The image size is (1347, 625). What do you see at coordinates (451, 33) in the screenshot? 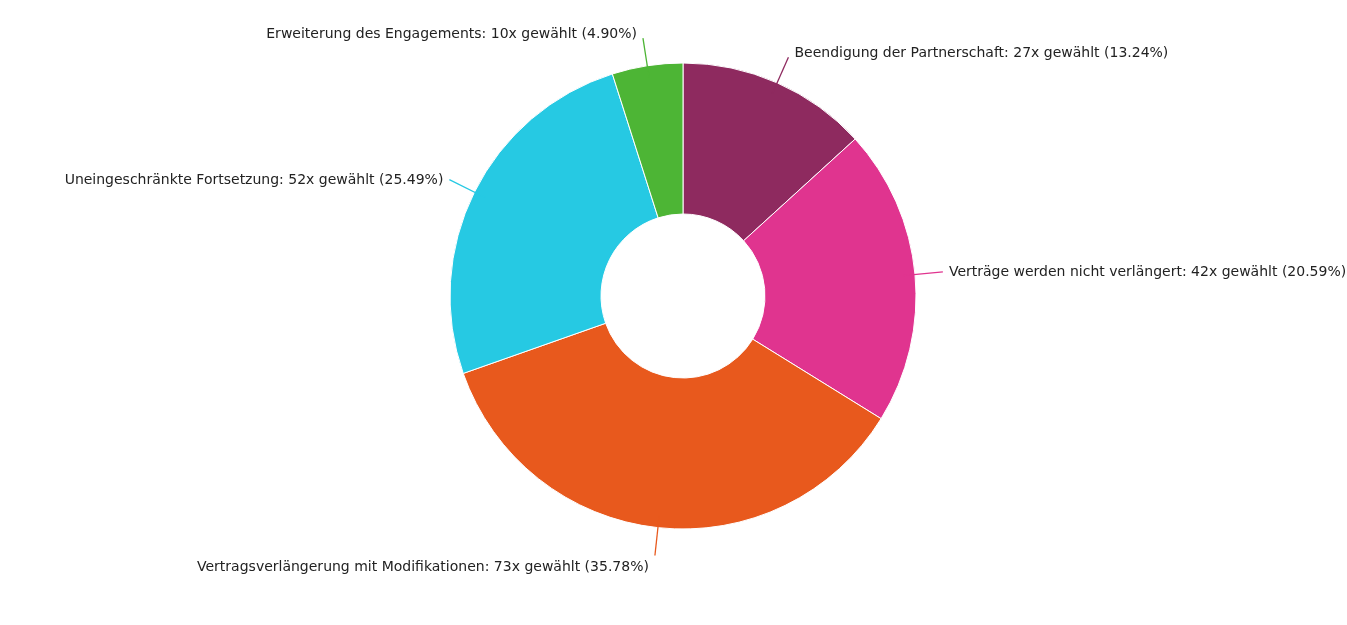
I see `slice-label: Erweiterung des Engagements: 10x gewählt (4.90%)` at bounding box center [451, 33].